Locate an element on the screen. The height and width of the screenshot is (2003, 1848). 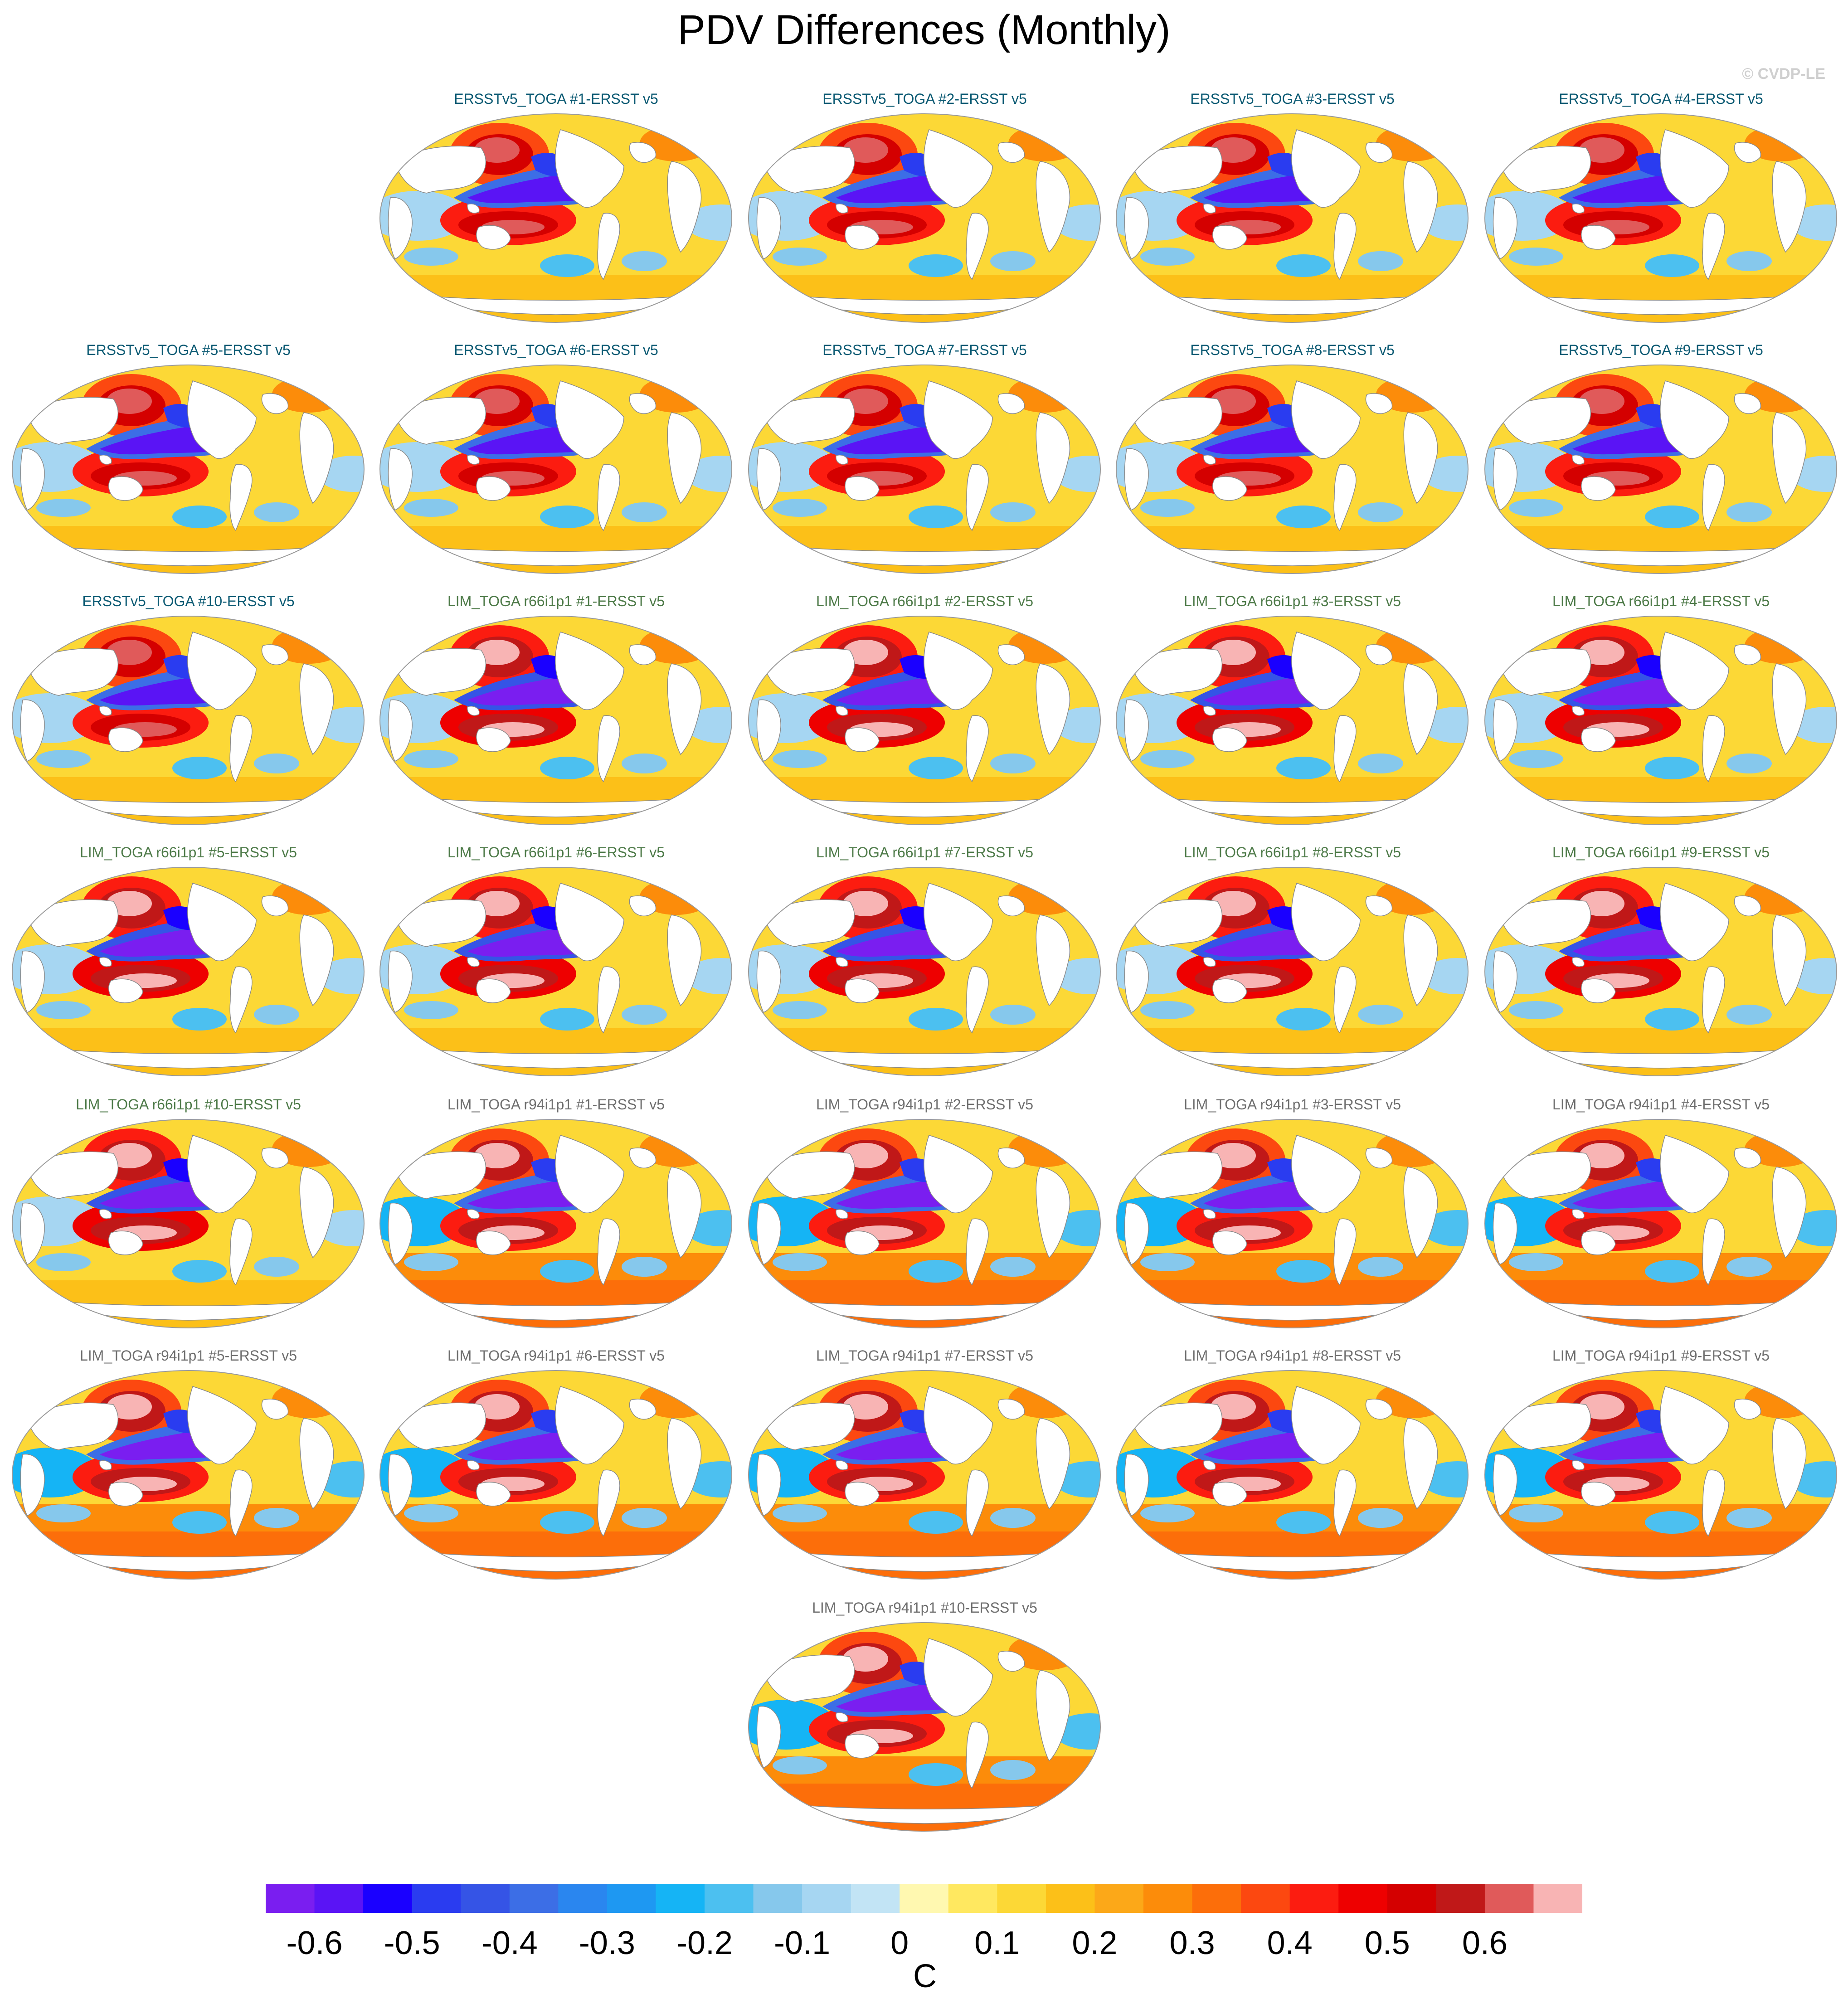
panel-title: ERSSTv5_TOGA #5-ERSST v5 is located at coordinates (188, 350).